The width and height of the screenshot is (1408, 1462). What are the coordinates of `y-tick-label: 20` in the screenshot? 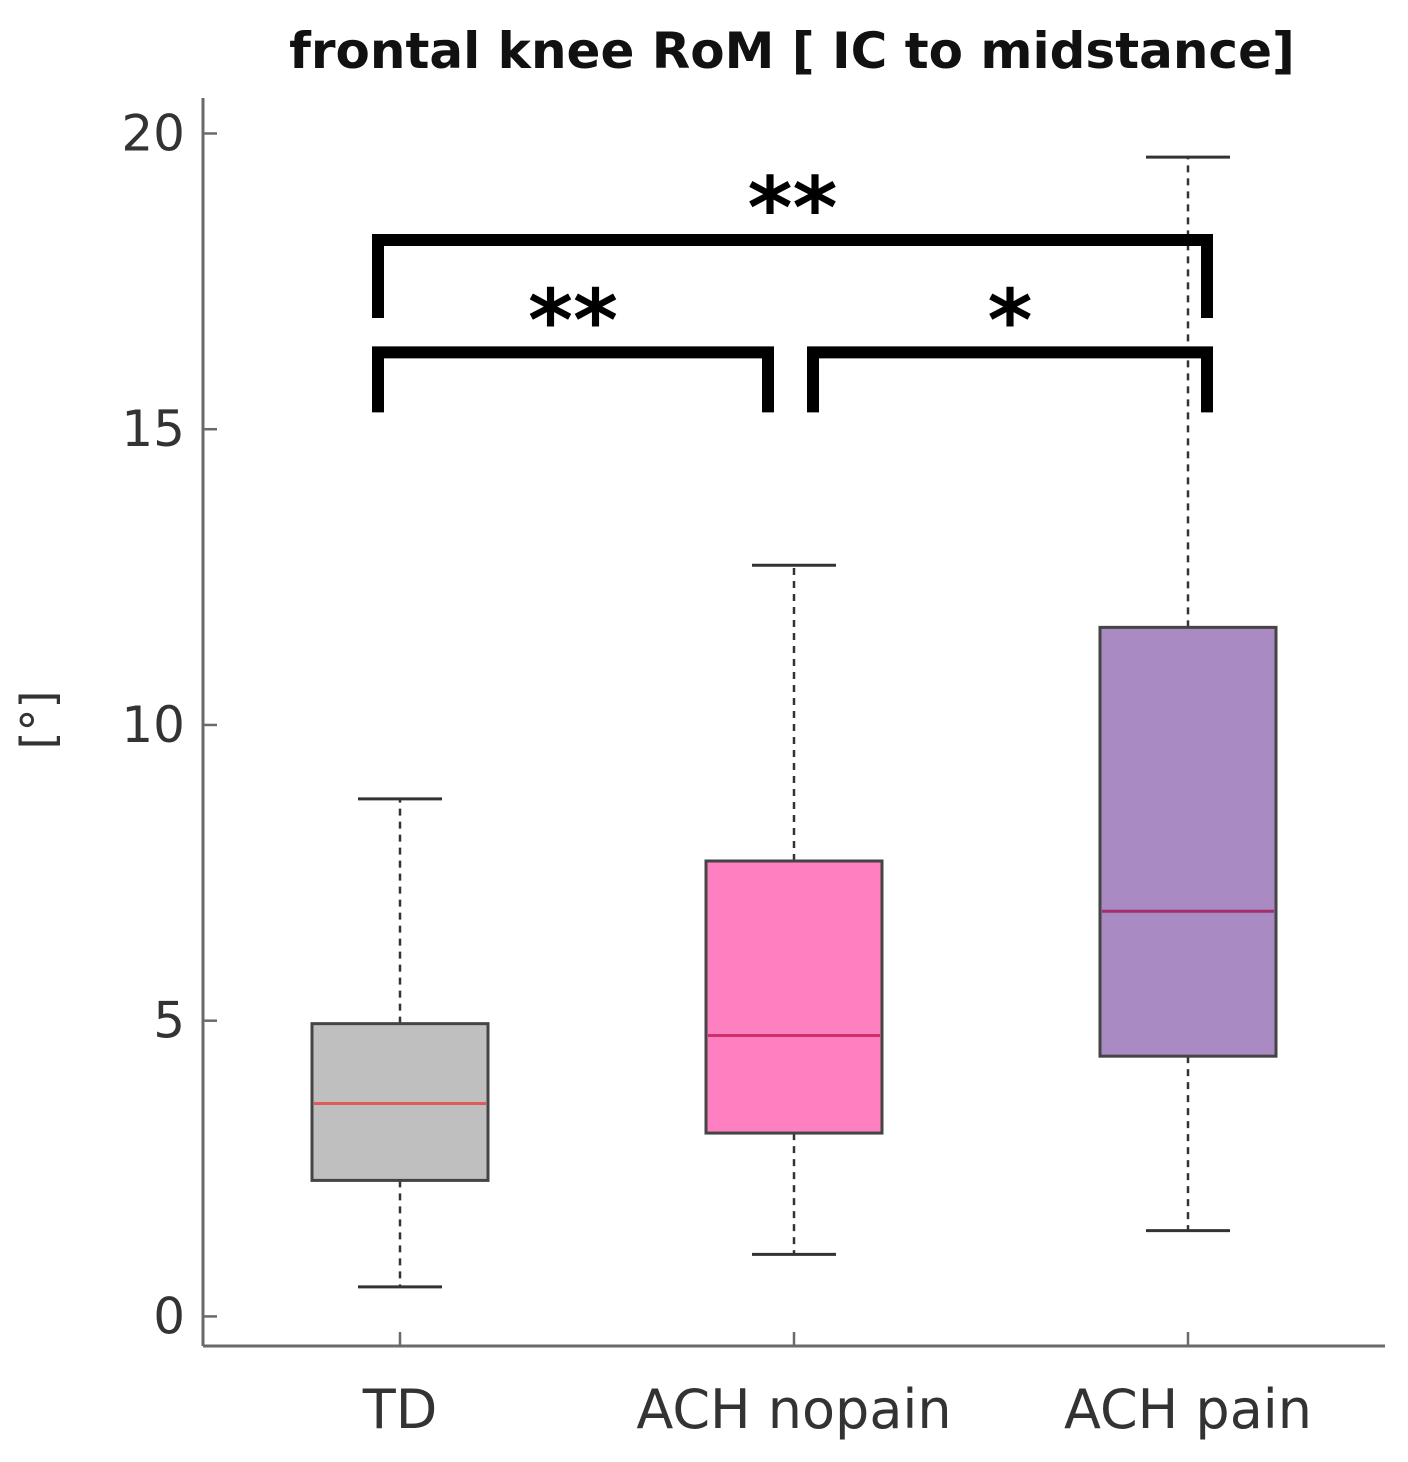 It's located at (153, 133).